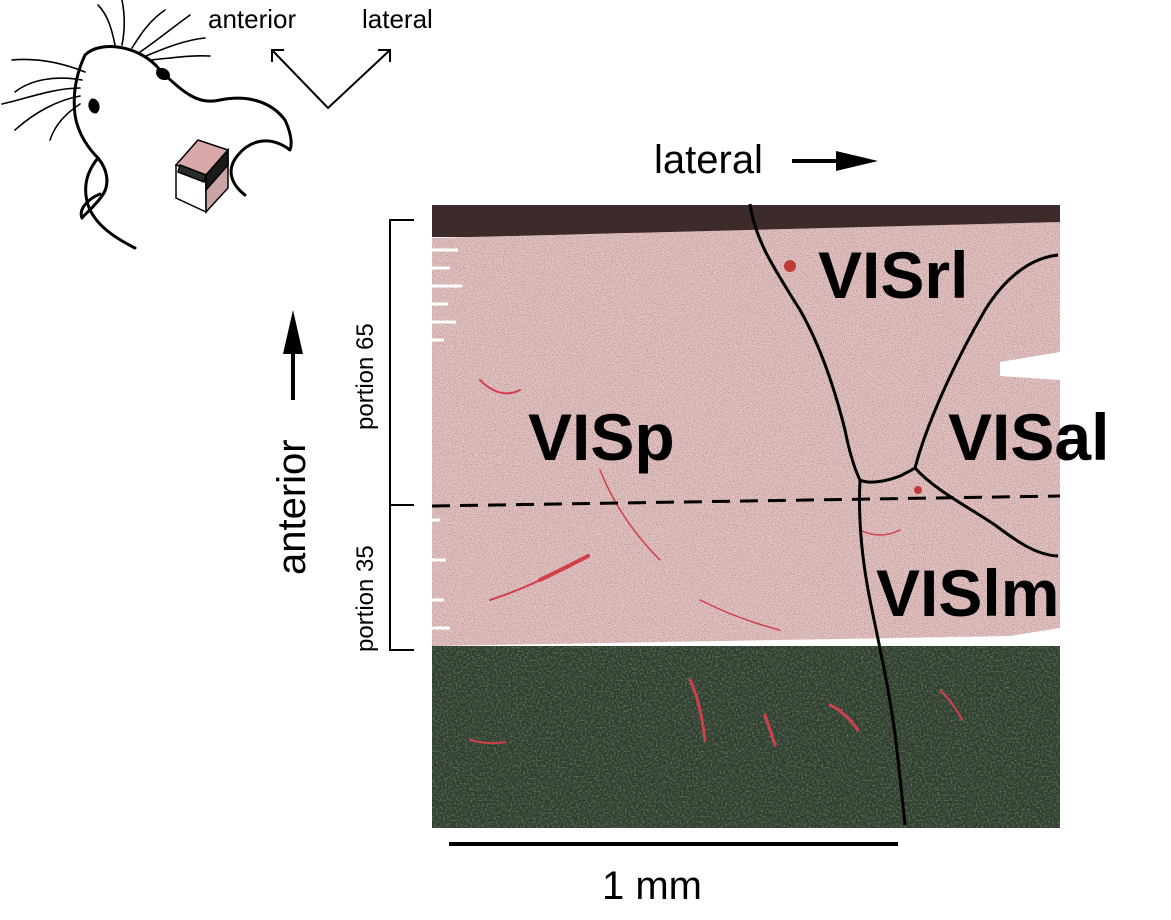 Image resolution: width=1171 pixels, height=920 pixels. What do you see at coordinates (887, 475) in the screenshot?
I see `boundary-central-junction` at bounding box center [887, 475].